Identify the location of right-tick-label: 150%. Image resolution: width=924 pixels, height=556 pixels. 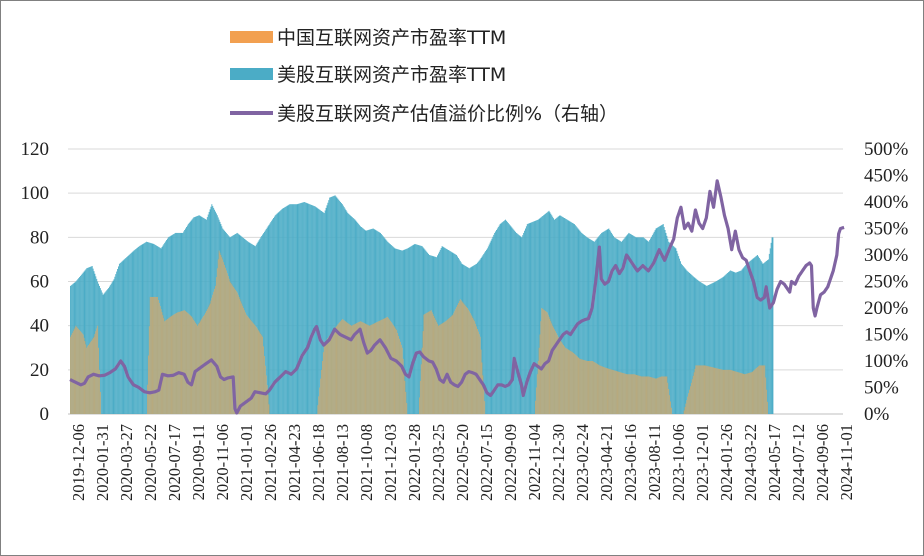
(886, 335).